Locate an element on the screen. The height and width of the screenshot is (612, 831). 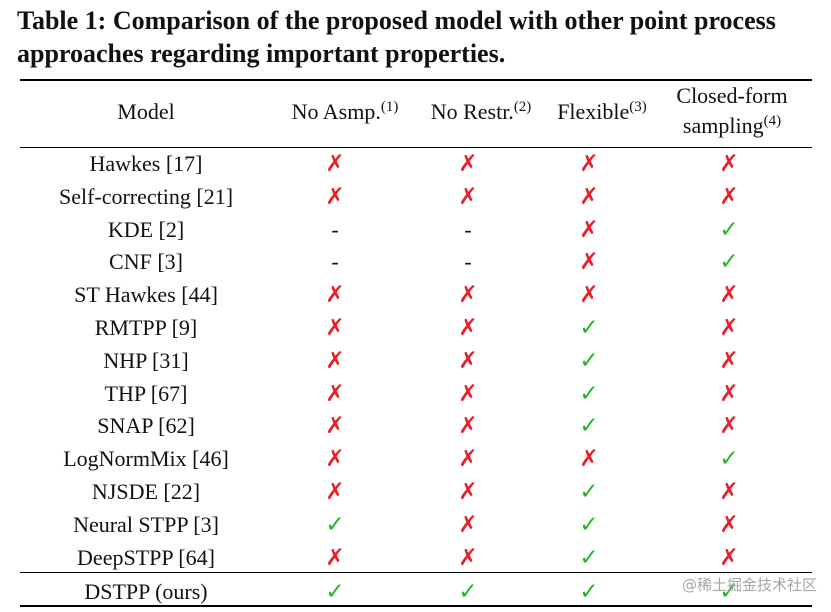
header-closed-form-line2: sampling(4) is located at coordinates (732, 126).